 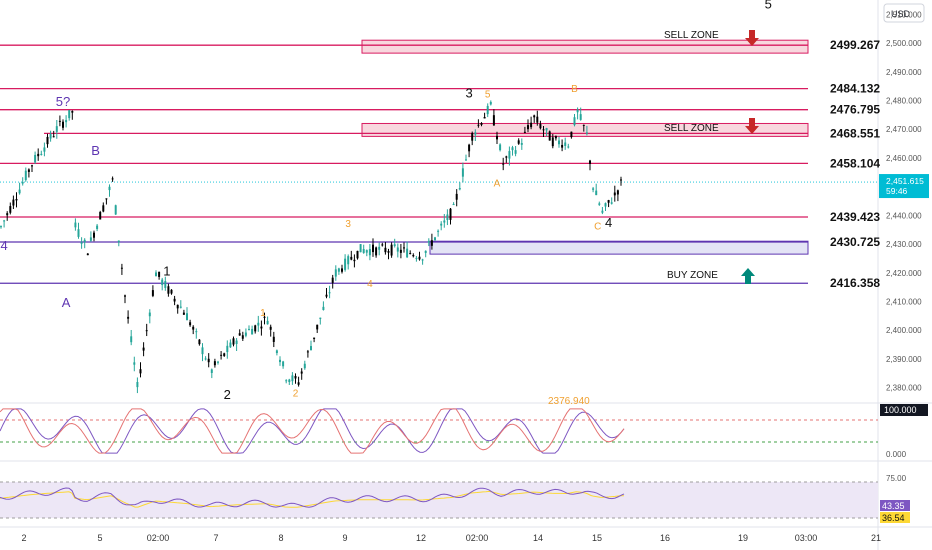 I want to click on y-tick-label: 2,510.000, so click(x=904, y=14).